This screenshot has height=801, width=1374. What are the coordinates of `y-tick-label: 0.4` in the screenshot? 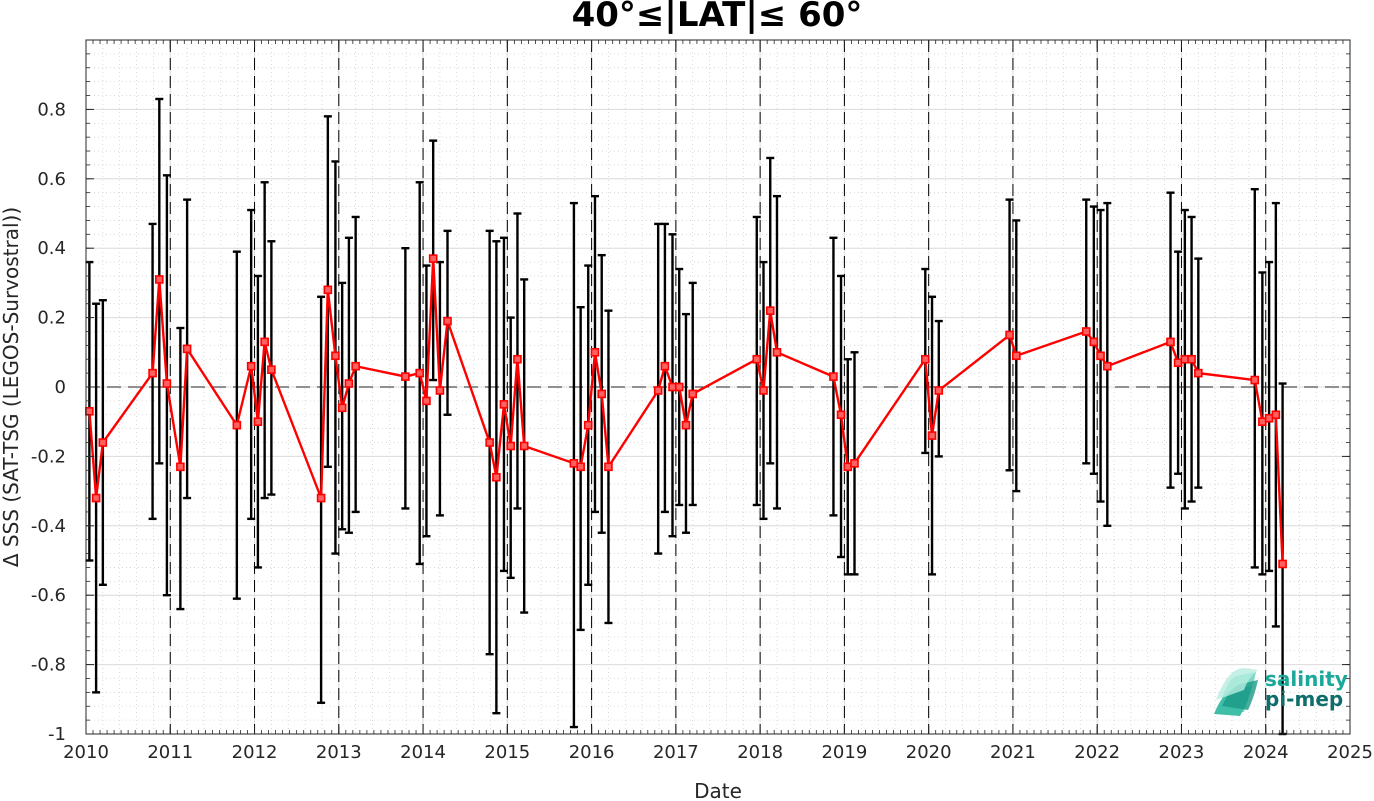 It's located at (51, 248).